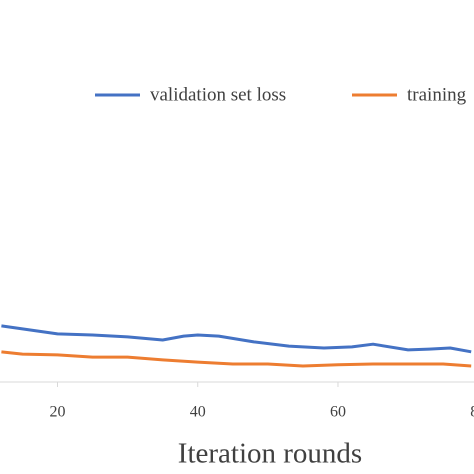  Describe the element at coordinates (198, 412) in the screenshot. I see `x-tick-label: 40` at that location.